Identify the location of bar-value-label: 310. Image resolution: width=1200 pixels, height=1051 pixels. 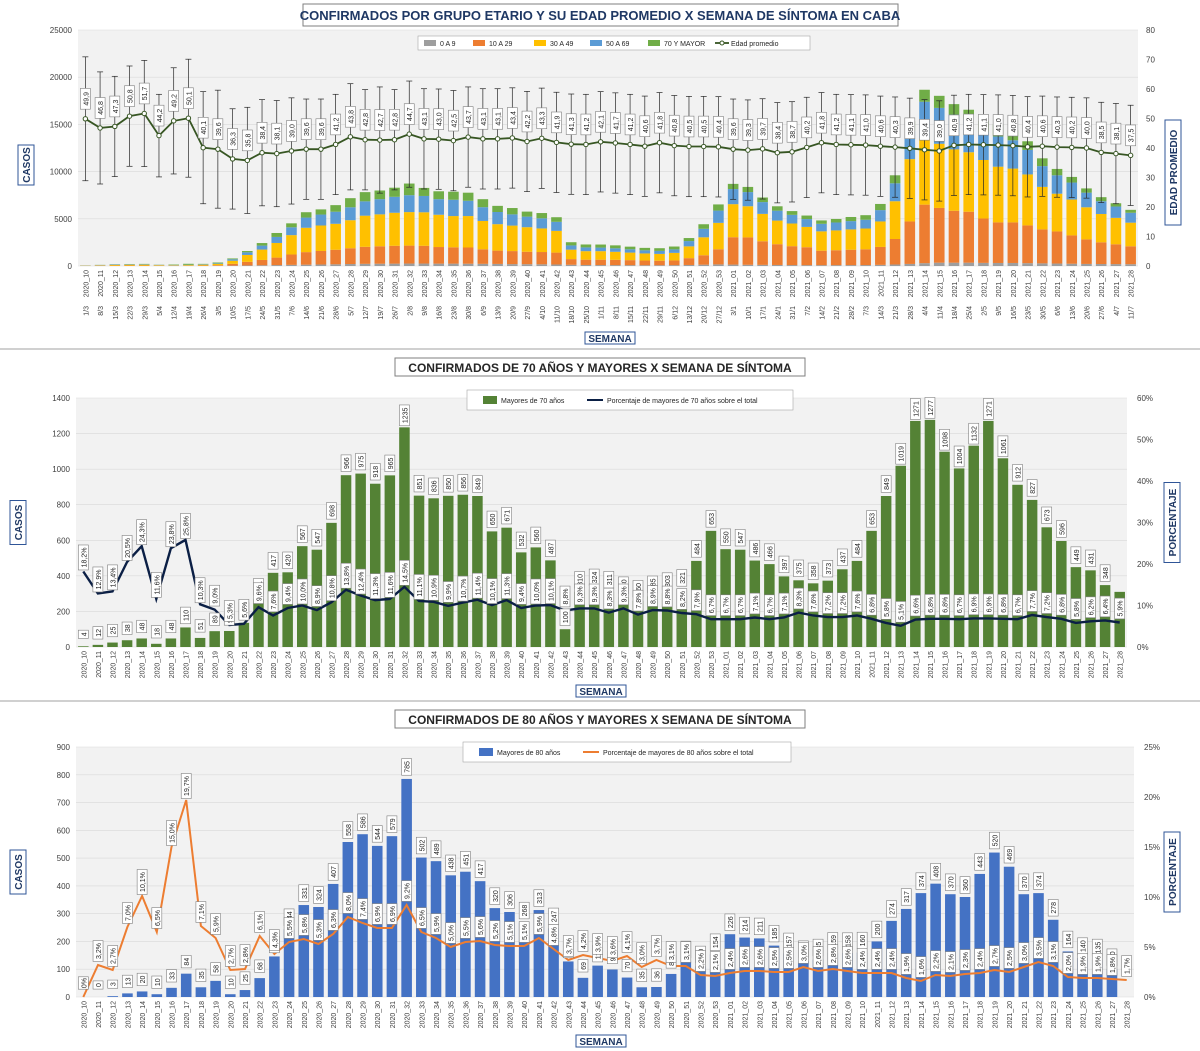
(581, 580).